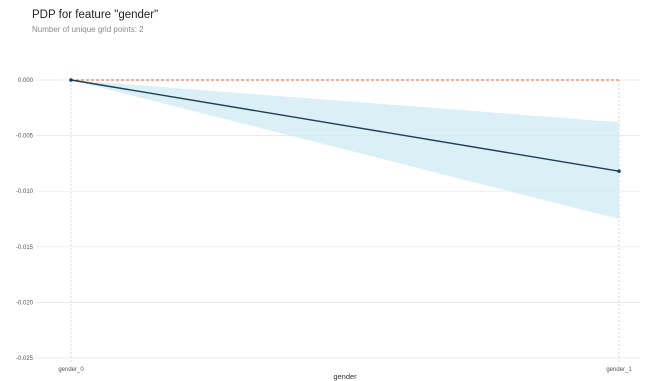 The width and height of the screenshot is (652, 381). What do you see at coordinates (71, 370) in the screenshot?
I see `x-tick-label: gender_0` at bounding box center [71, 370].